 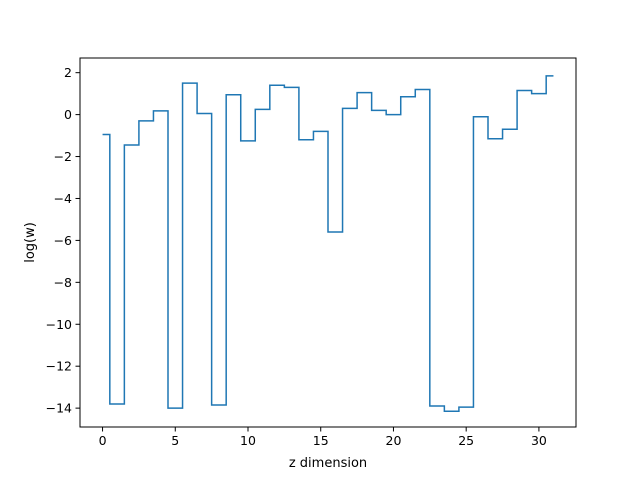 I want to click on y-tick-label: −12, so click(x=59, y=366).